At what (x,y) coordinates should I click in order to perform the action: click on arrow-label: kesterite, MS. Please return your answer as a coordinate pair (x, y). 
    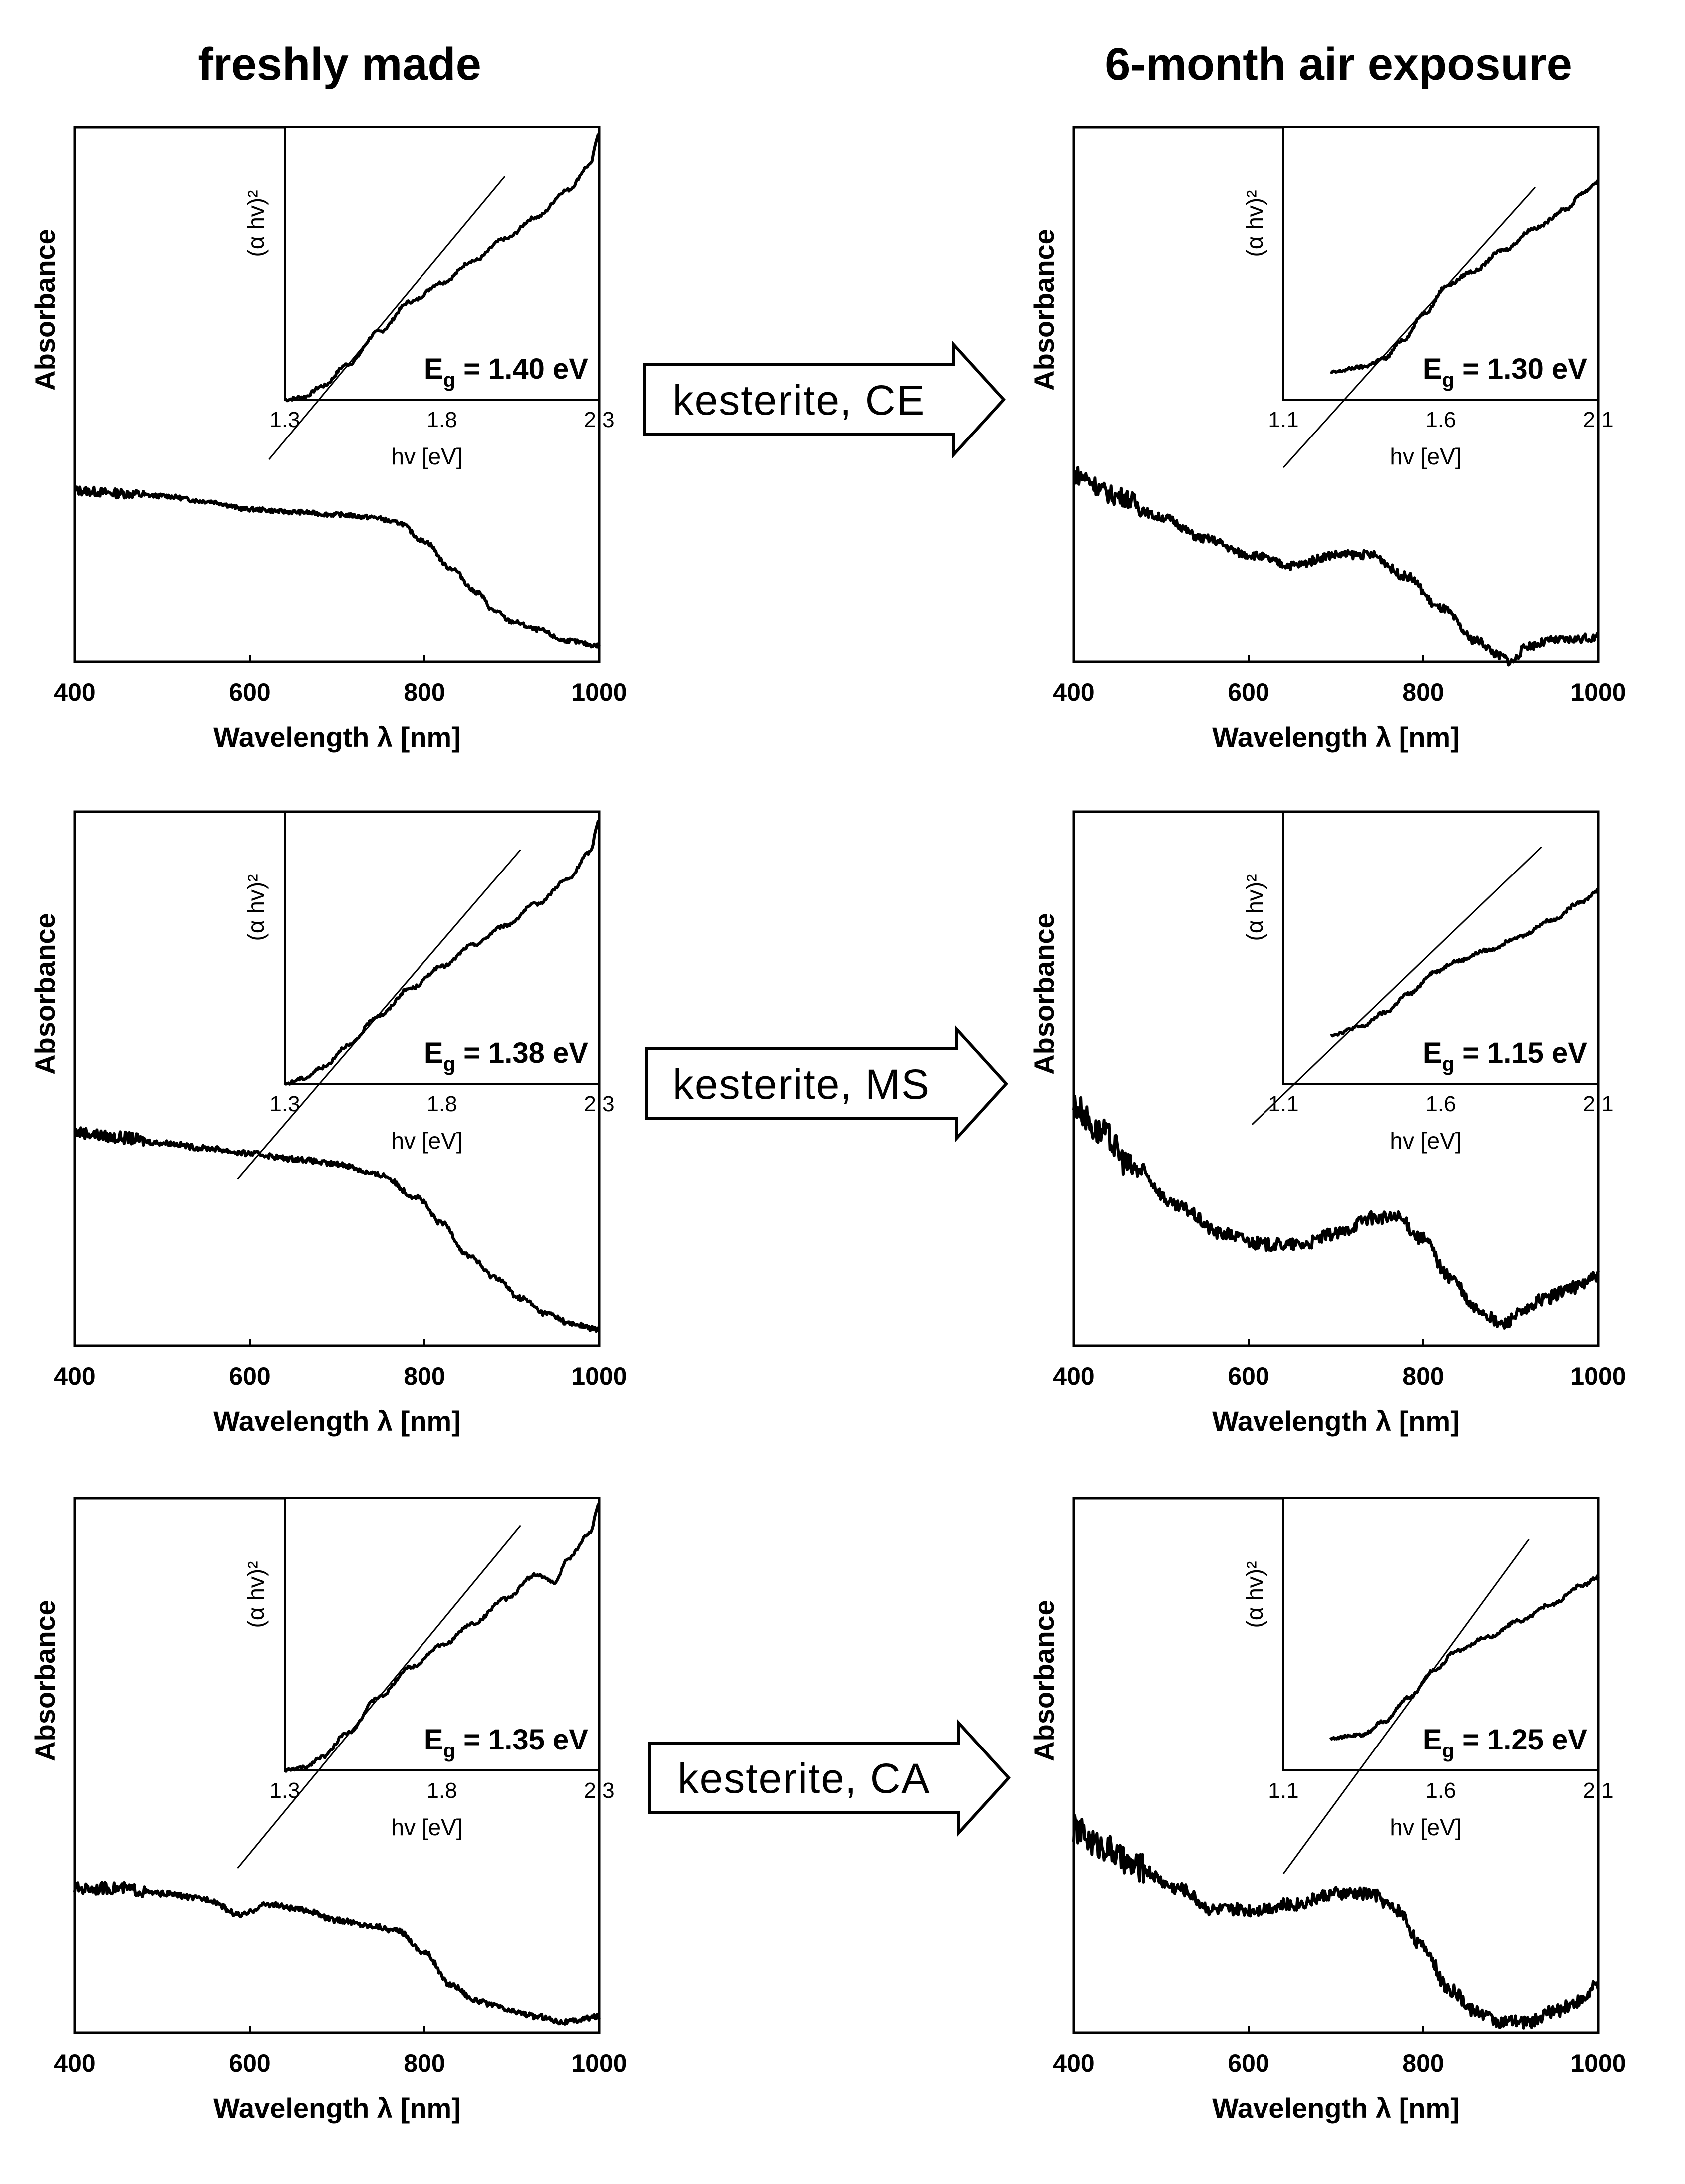
    Looking at the image, I should click on (801, 1084).